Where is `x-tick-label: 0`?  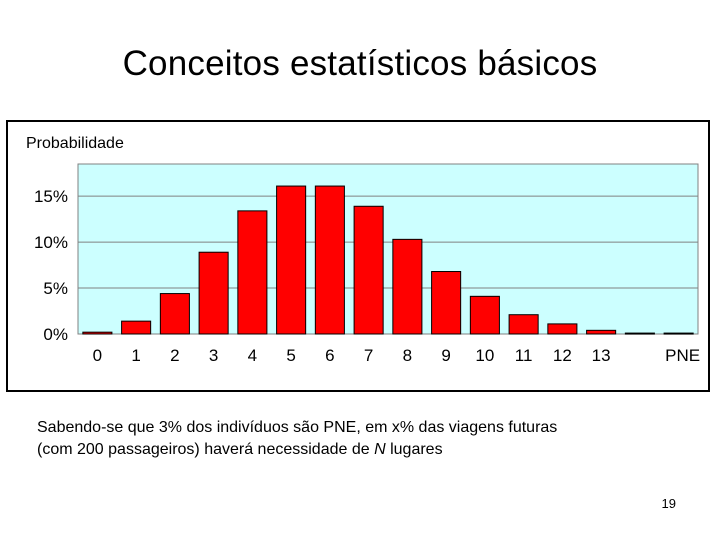 x-tick-label: 0 is located at coordinates (97, 355).